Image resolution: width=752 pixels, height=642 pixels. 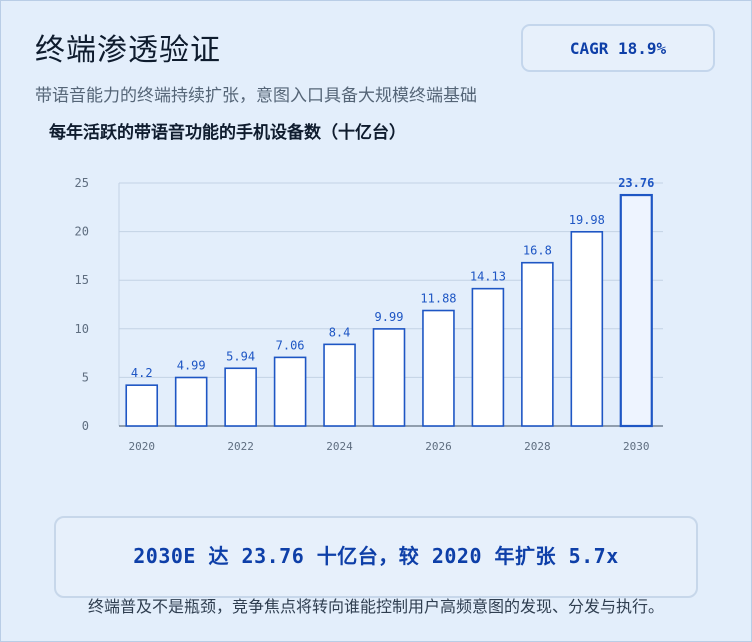 I want to click on bar-value-label: 19.98, so click(x=587, y=220).